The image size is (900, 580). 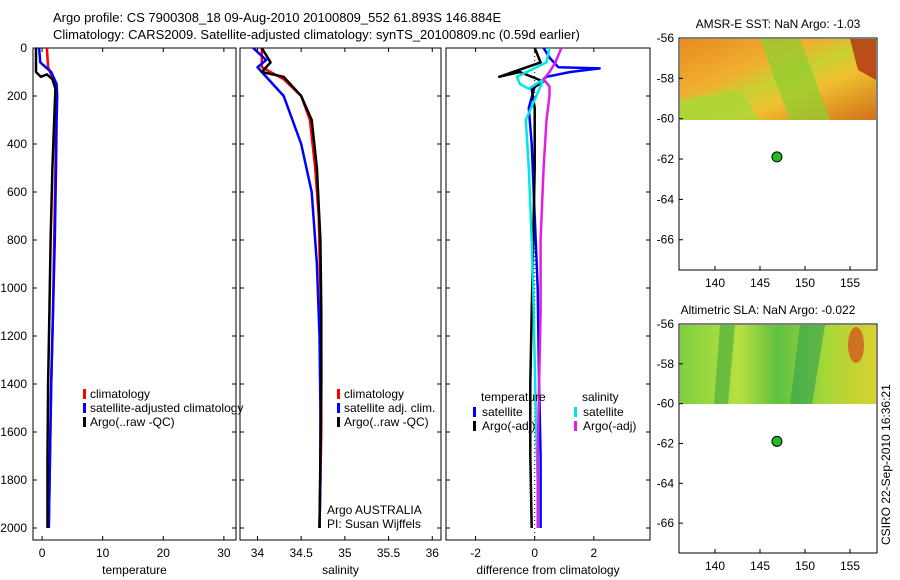 What do you see at coordinates (13, 288) in the screenshot?
I see `depth-tick-label: 1000` at bounding box center [13, 288].